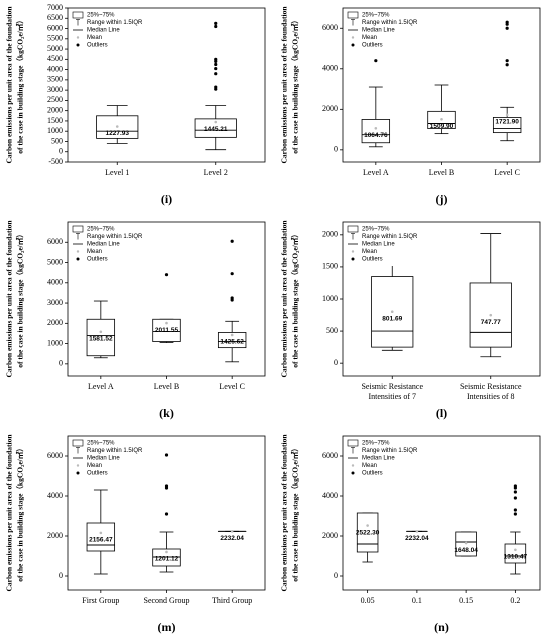 The image size is (550, 642). I want to click on y-tick-label: 5500, so click(55, 38).